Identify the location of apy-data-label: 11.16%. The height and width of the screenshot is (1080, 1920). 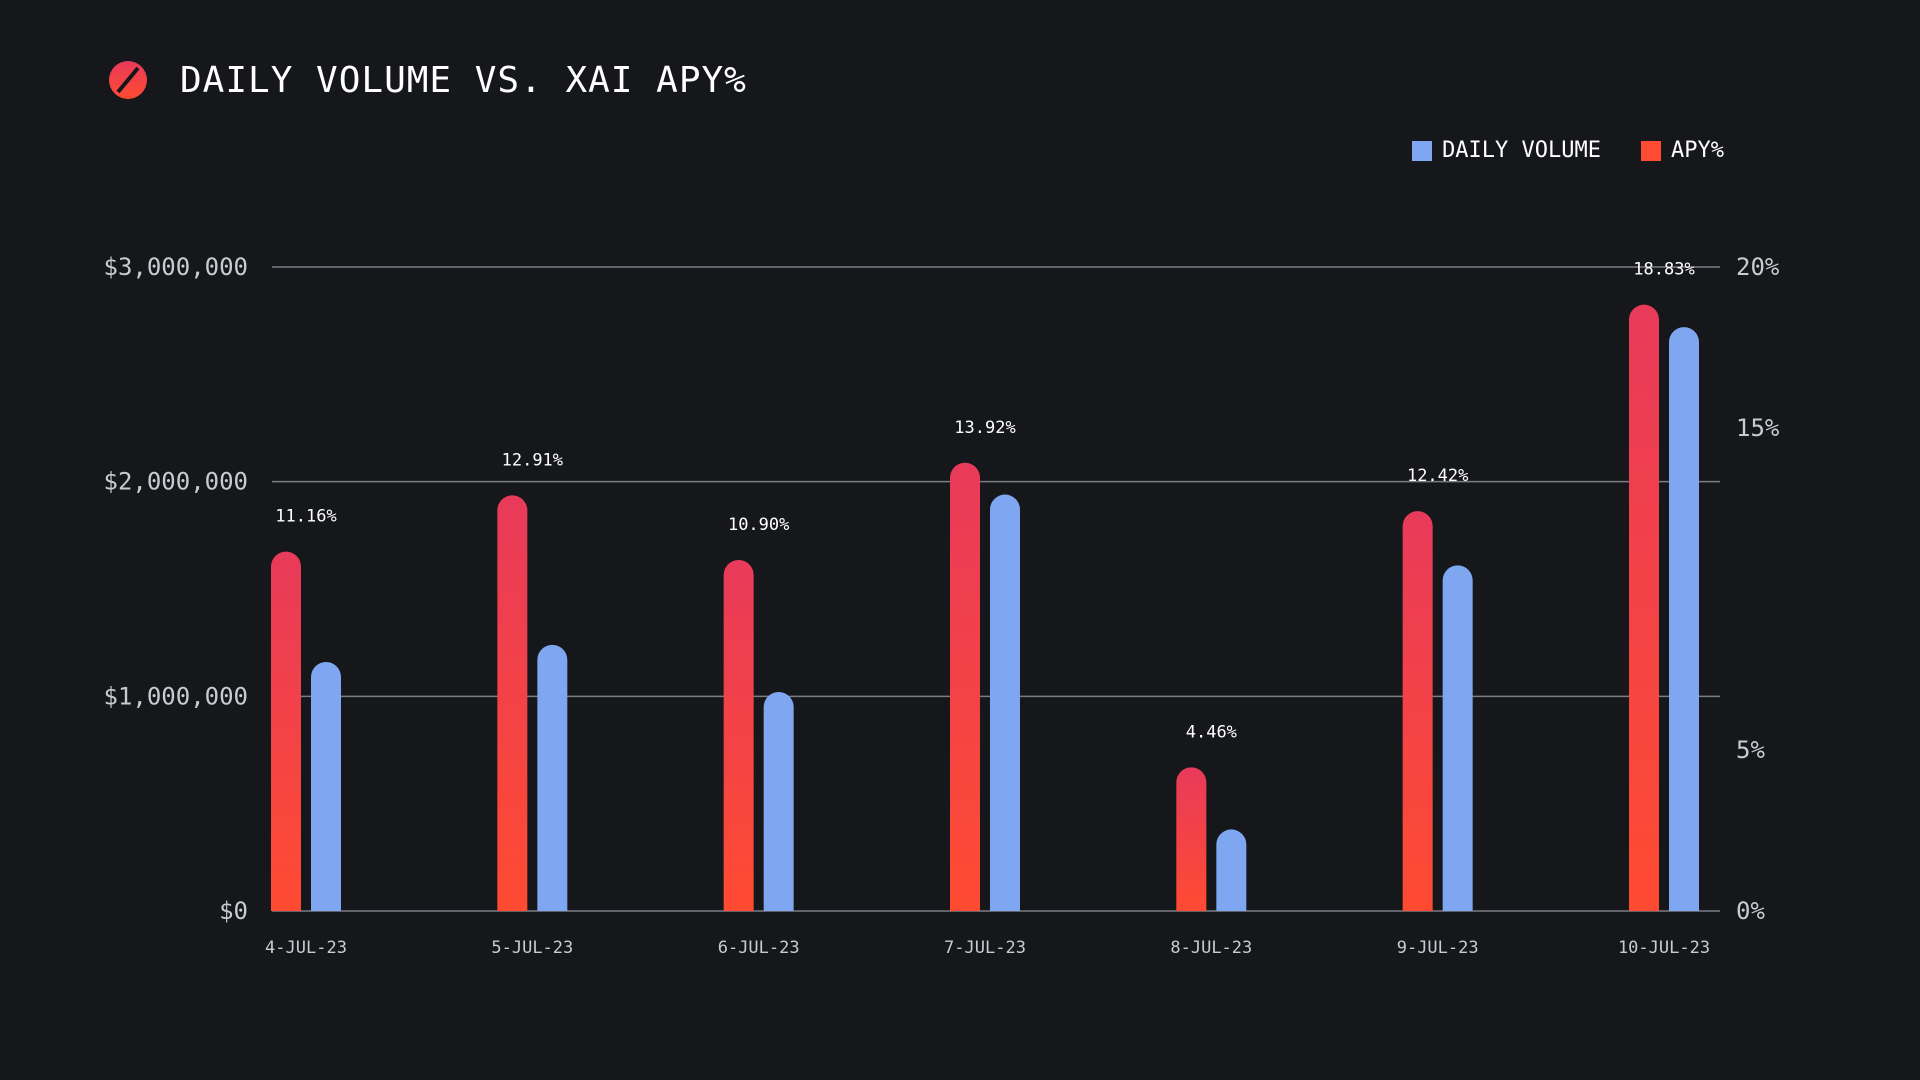
(305, 517).